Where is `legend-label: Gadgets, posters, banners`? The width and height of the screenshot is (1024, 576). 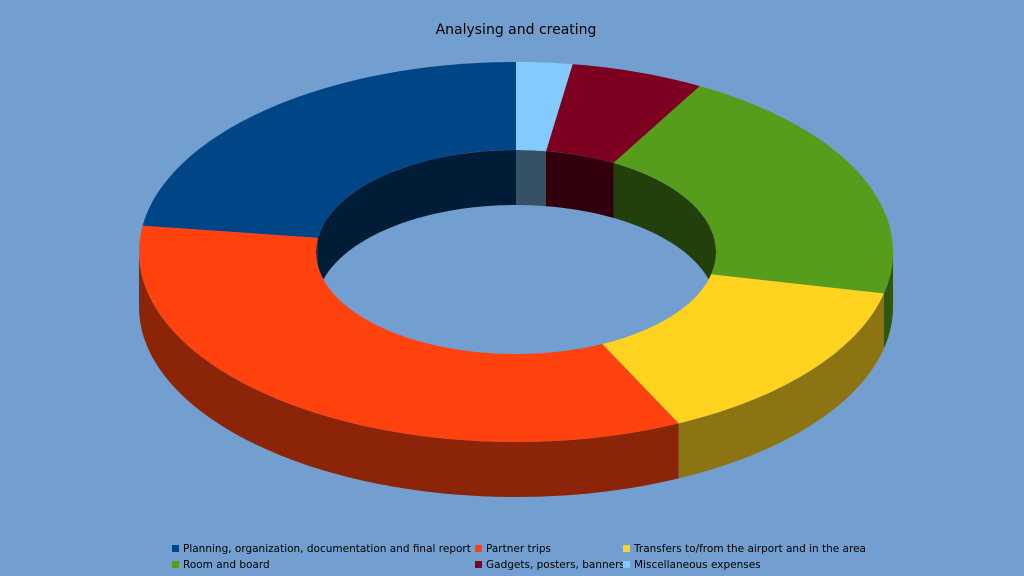
legend-label: Gadgets, posters, banners is located at coordinates (555, 565).